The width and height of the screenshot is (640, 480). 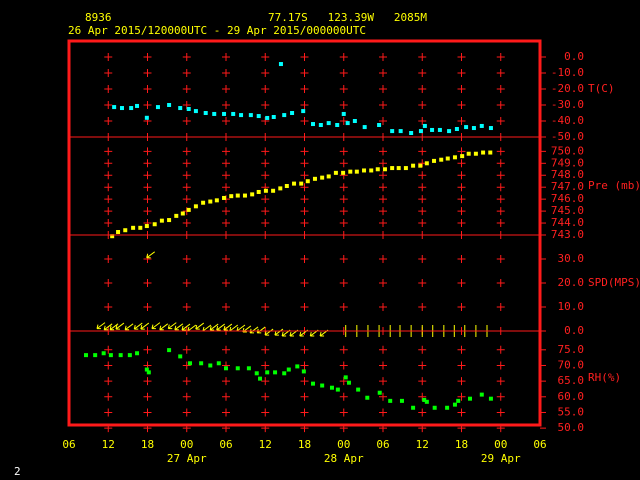 What do you see at coordinates (601, 88) in the screenshot?
I see `axis-label: T(C)` at bounding box center [601, 88].